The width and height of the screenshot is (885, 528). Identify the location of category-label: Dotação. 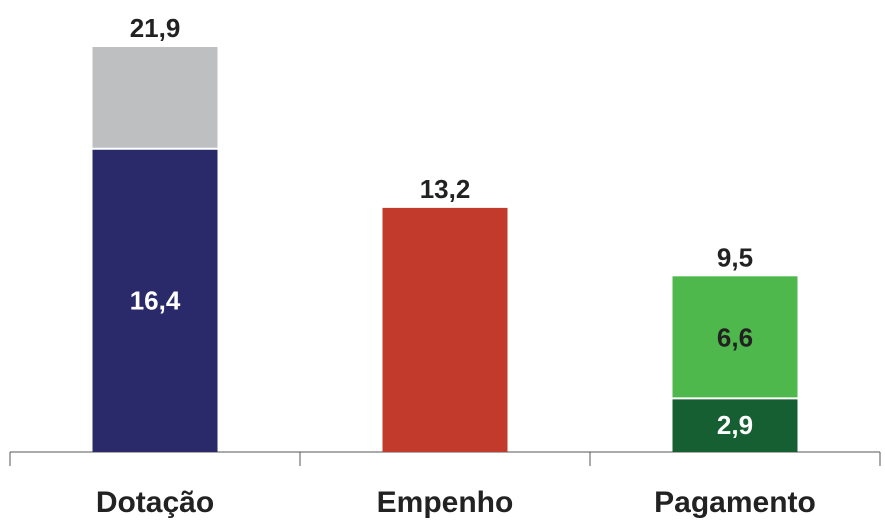
(155, 502).